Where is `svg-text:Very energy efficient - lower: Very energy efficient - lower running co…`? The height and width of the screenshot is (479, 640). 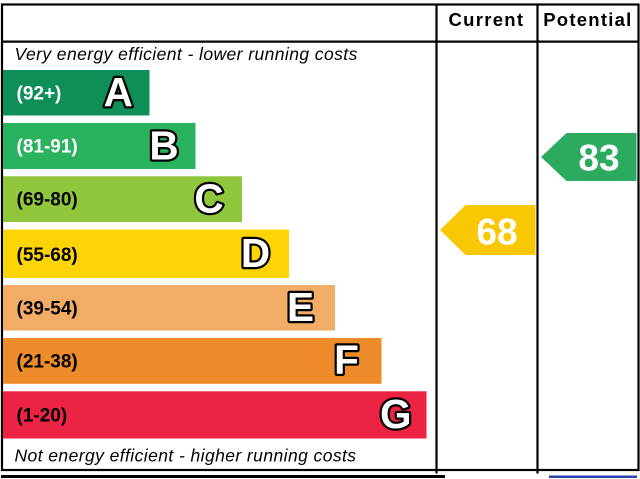
svg-text:Very energy efficient - lower: Very energy efficient - lower running co… is located at coordinates (186, 54).